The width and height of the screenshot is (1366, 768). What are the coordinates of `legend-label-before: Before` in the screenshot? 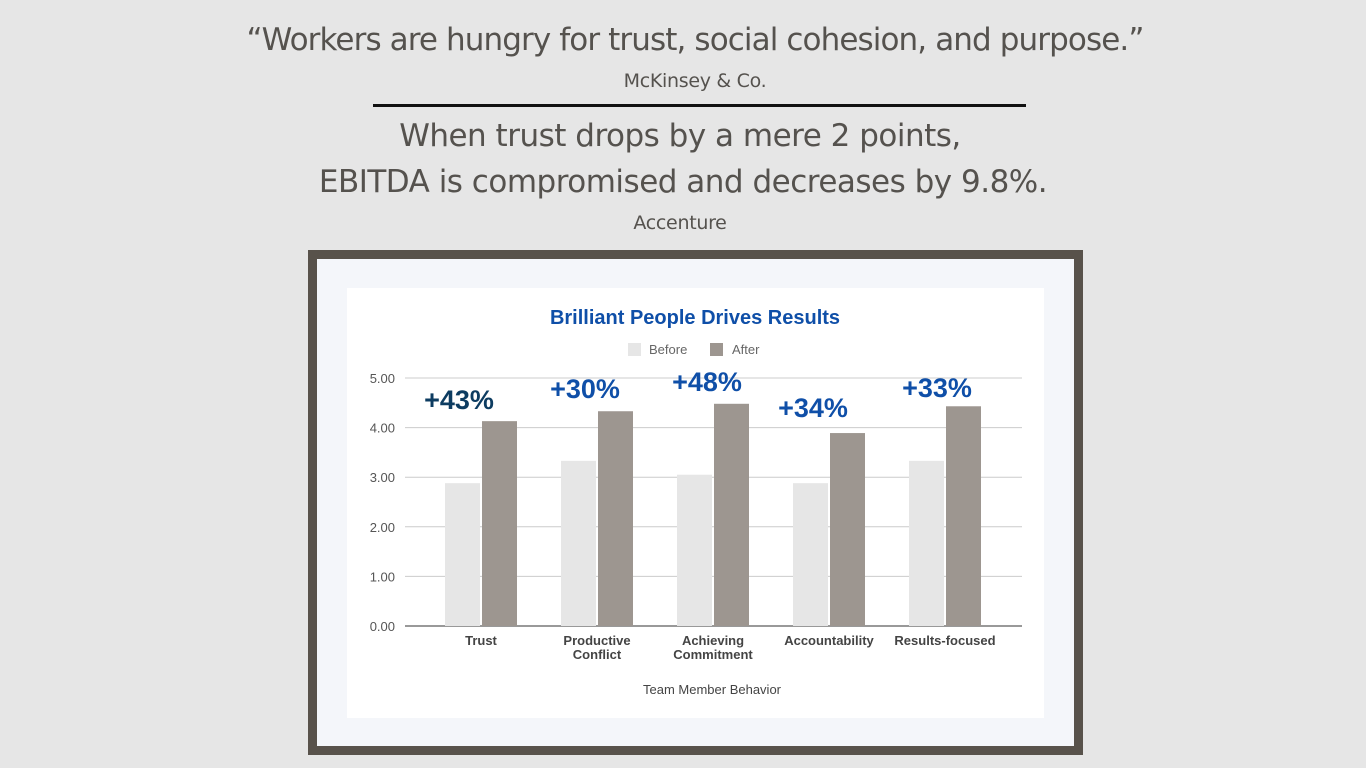 It's located at (668, 349).